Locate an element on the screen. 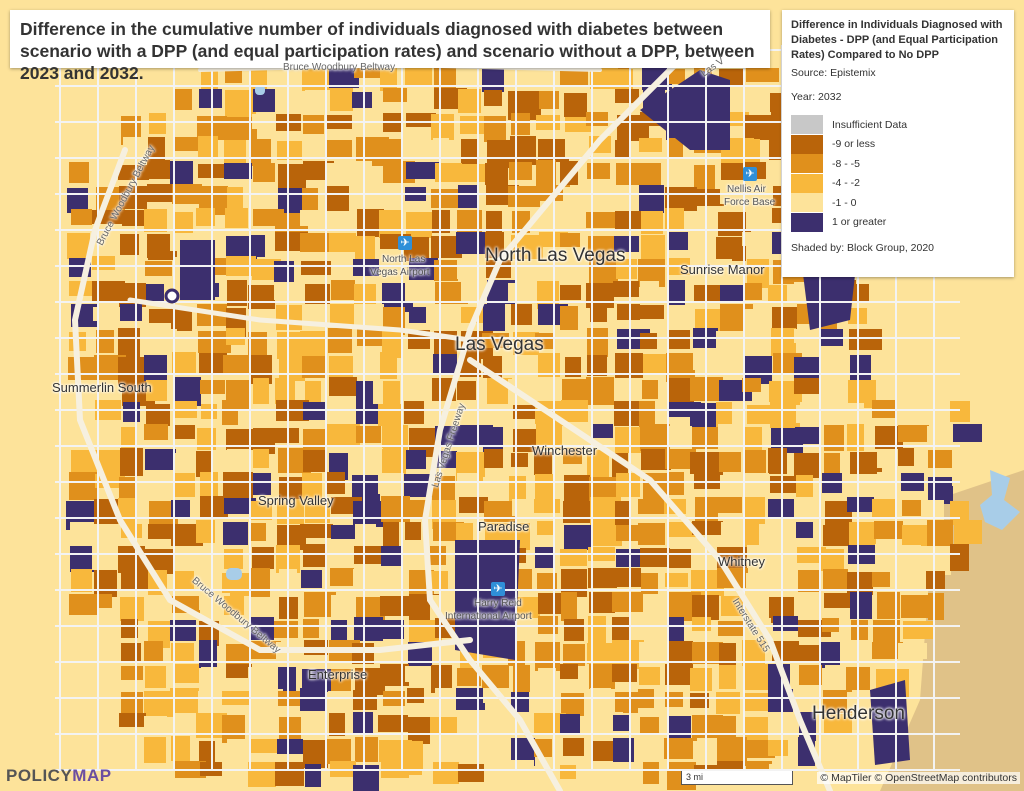  legend-item-insufficient: Insufficient Data is located at coordinates (898, 125).